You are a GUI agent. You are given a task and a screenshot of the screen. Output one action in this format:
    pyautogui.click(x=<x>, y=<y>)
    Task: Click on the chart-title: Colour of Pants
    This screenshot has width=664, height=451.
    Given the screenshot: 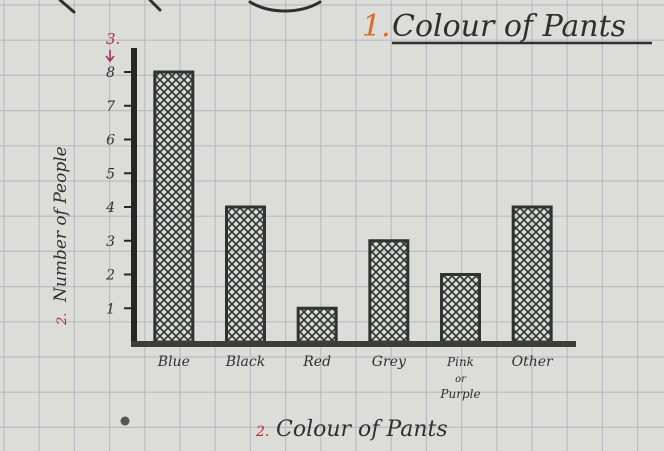 What is the action you would take?
    pyautogui.click(x=509, y=26)
    